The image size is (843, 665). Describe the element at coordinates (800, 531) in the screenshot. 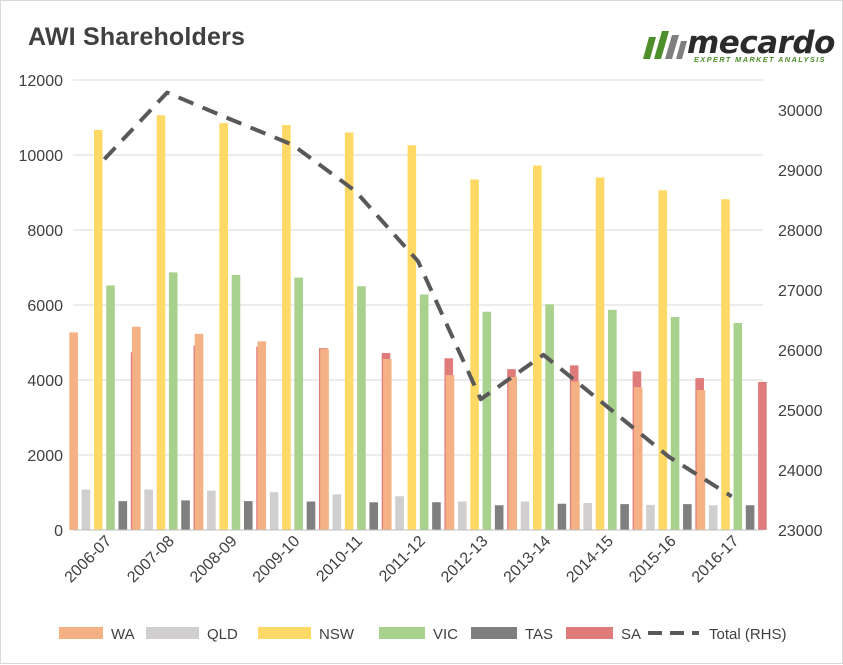

I see `y2-tick-label: 23000` at that location.